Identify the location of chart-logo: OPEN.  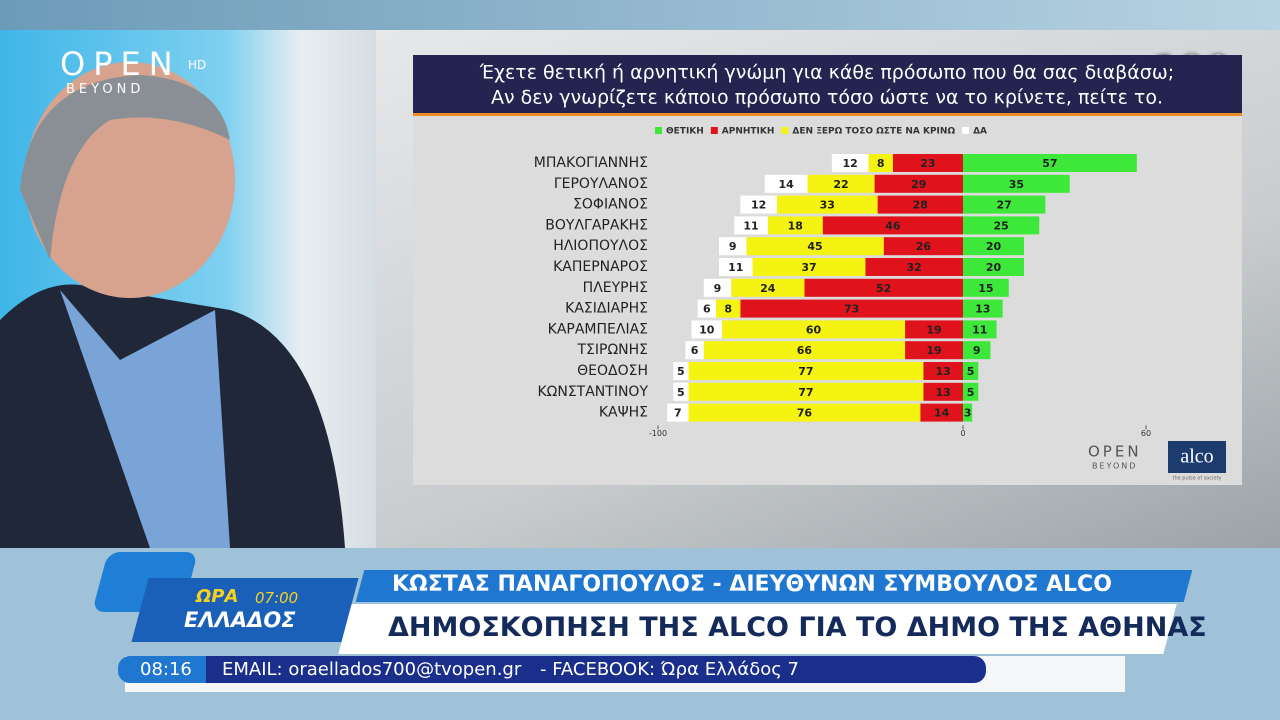
(1115, 452).